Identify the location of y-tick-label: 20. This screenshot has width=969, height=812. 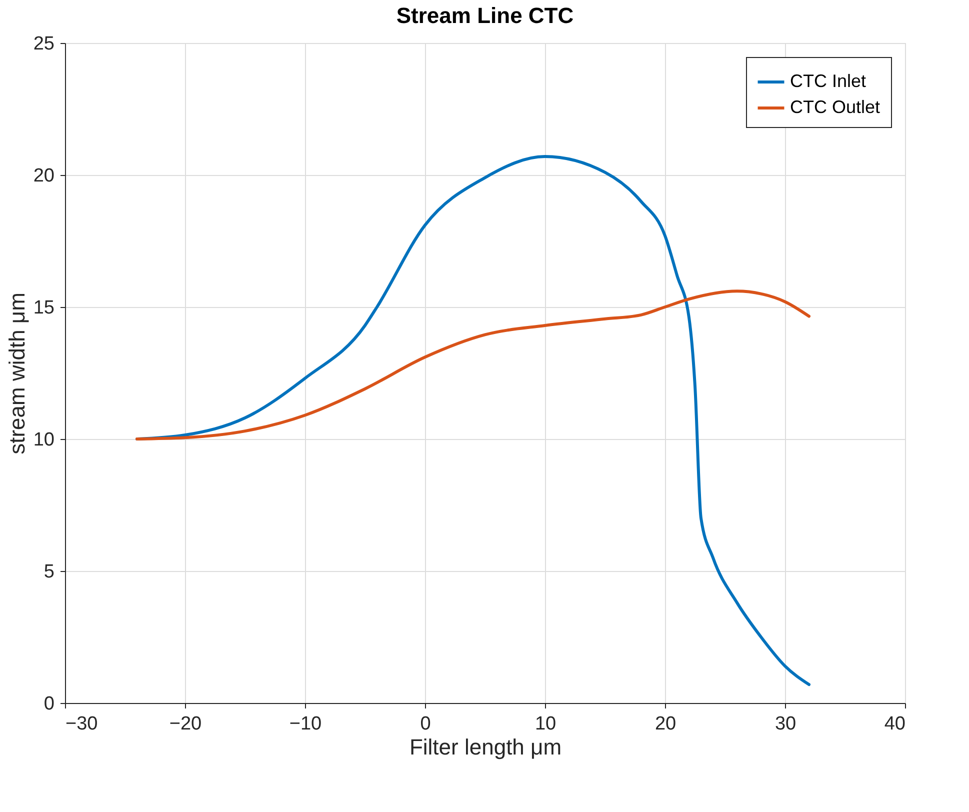
(43, 176).